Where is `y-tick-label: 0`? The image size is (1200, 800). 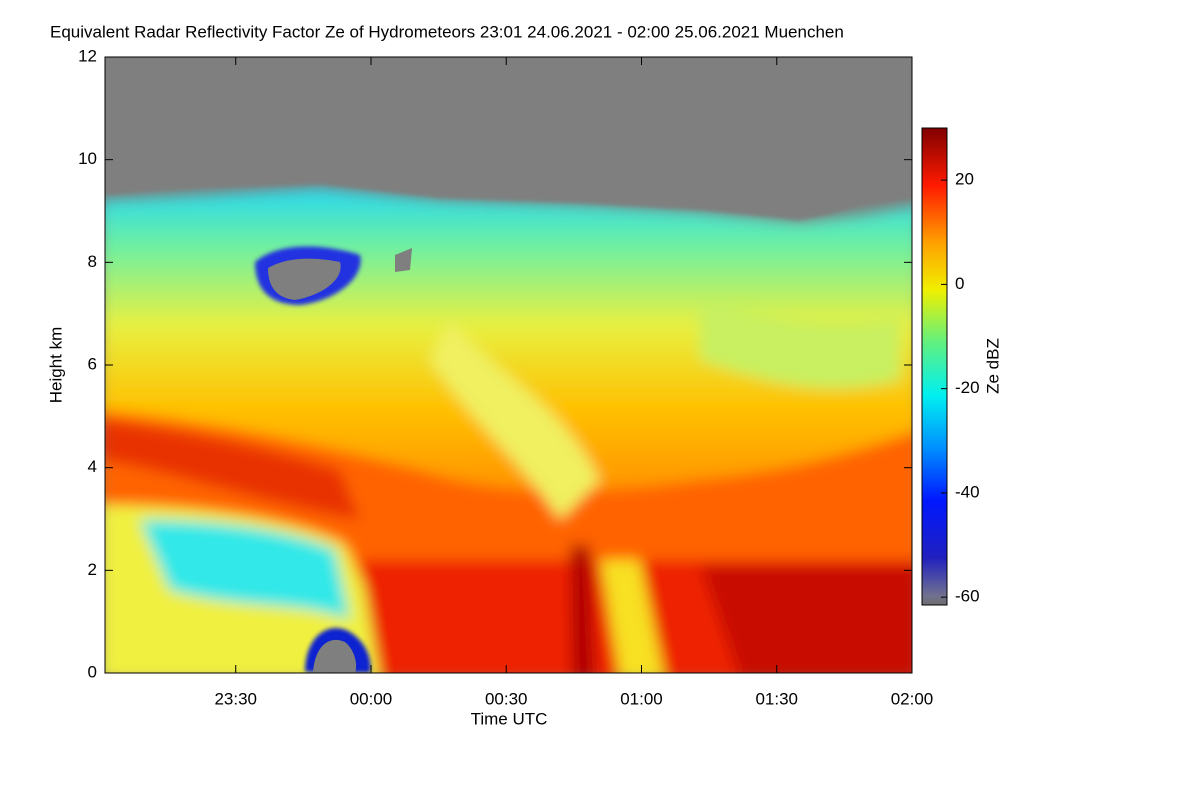
y-tick-label: 0 is located at coordinates (92, 671).